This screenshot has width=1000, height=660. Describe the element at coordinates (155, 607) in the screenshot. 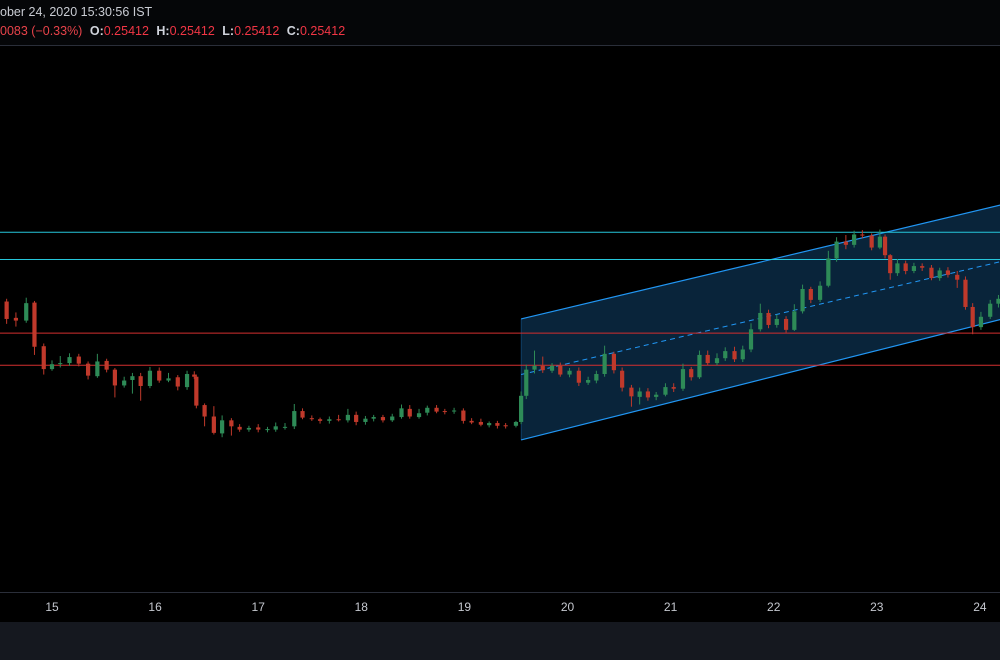

I see `x-tick-label: 16` at that location.